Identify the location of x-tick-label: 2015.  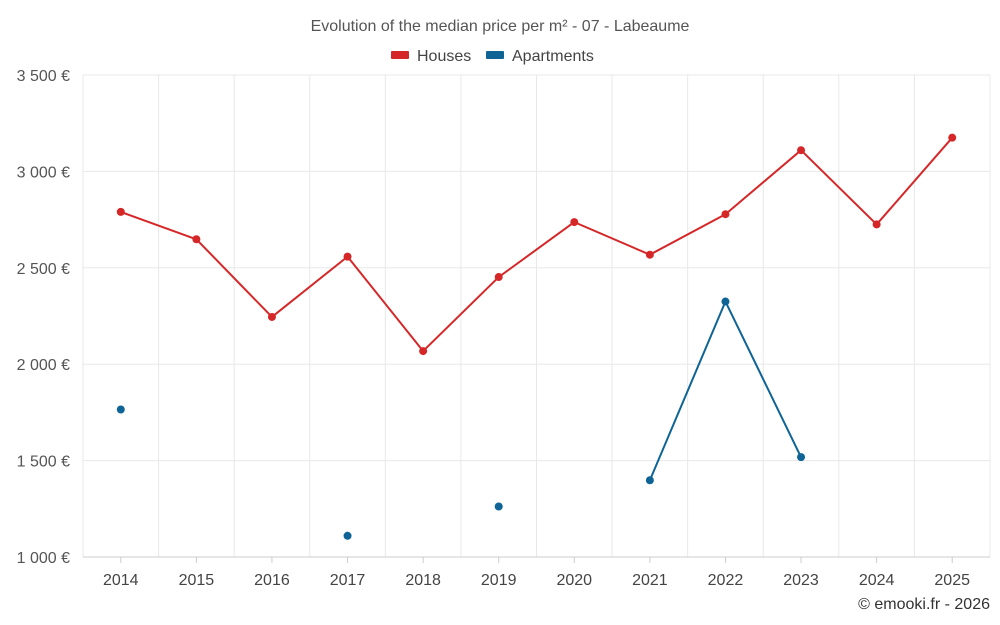
(197, 580).